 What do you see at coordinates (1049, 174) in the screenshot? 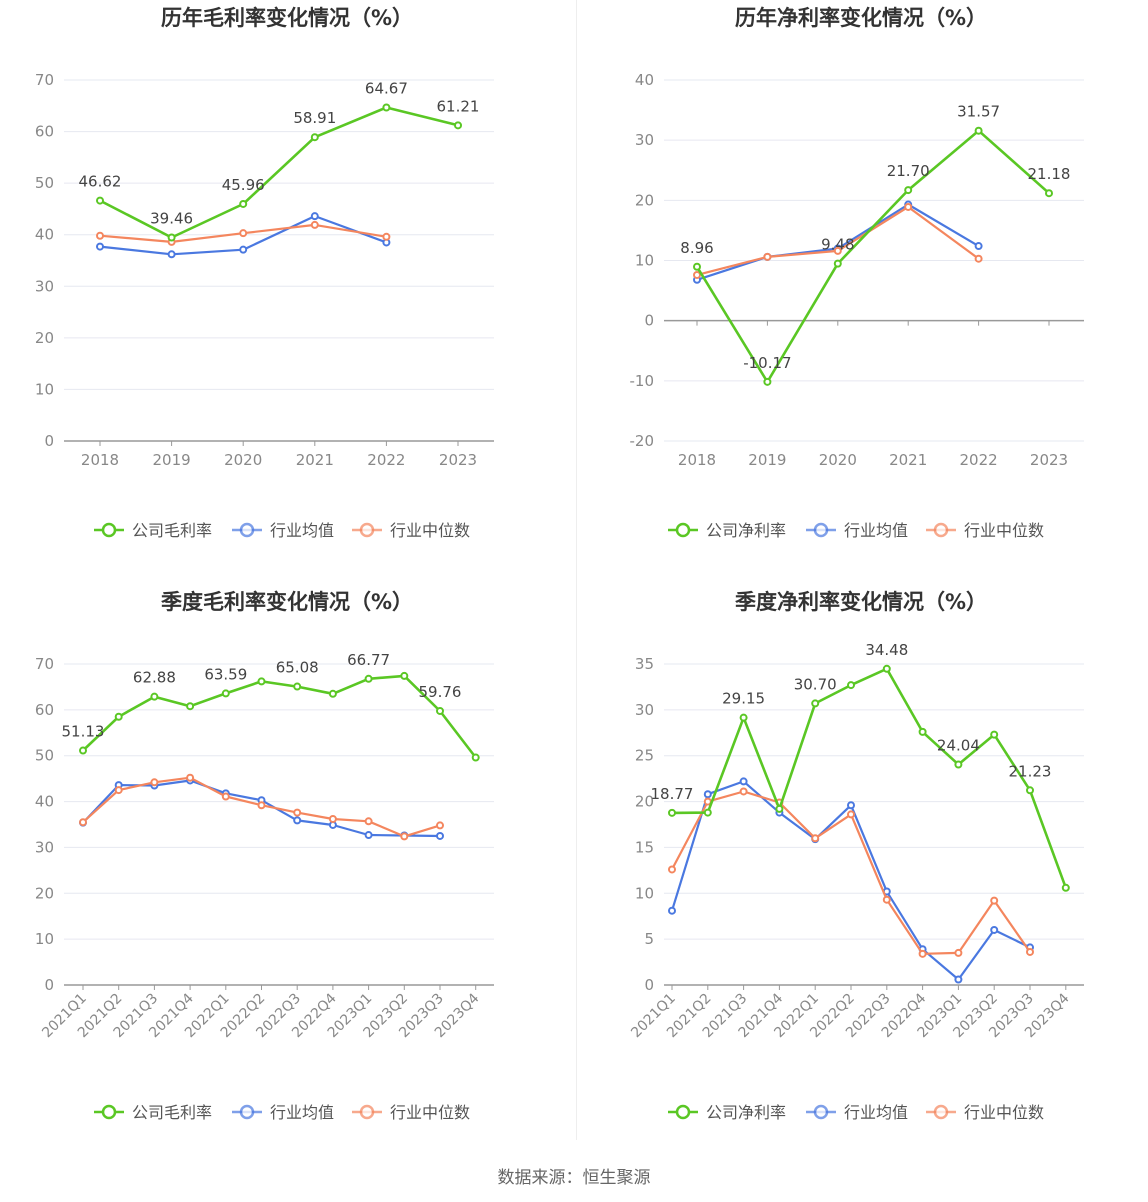
I see `data-label: 21.18` at bounding box center [1049, 174].